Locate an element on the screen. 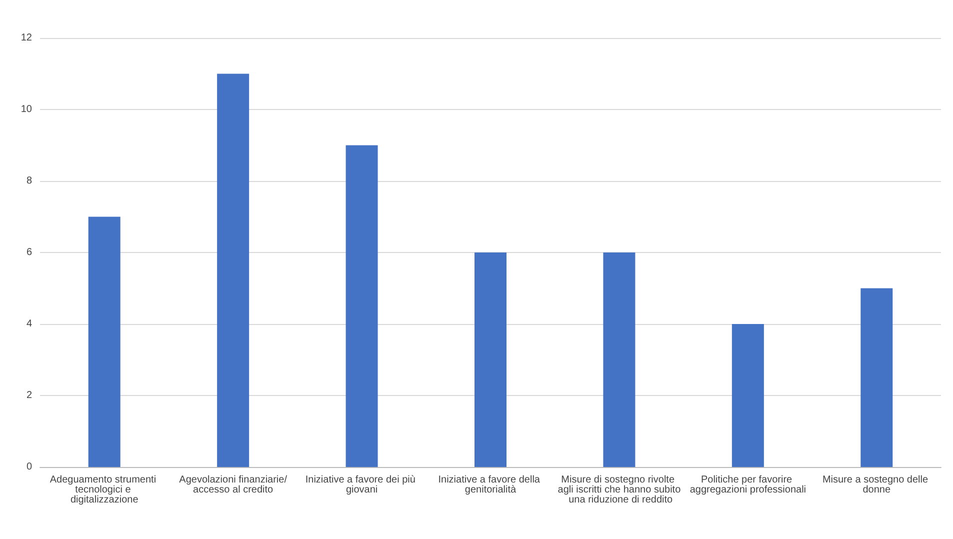 This screenshot has height=539, width=953. y-tick-label: 0 is located at coordinates (29, 467).